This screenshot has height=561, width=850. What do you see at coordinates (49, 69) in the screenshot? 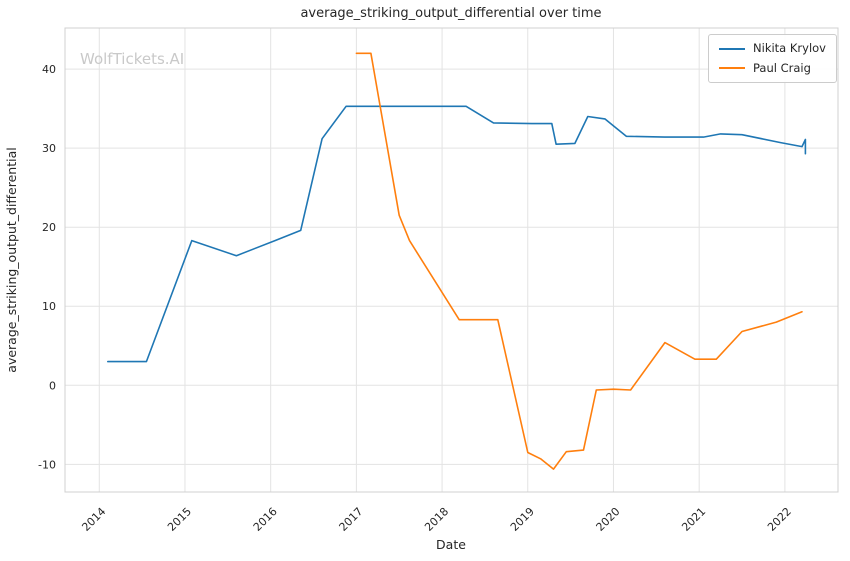
I see `y-tick-label: 40` at bounding box center [49, 69].